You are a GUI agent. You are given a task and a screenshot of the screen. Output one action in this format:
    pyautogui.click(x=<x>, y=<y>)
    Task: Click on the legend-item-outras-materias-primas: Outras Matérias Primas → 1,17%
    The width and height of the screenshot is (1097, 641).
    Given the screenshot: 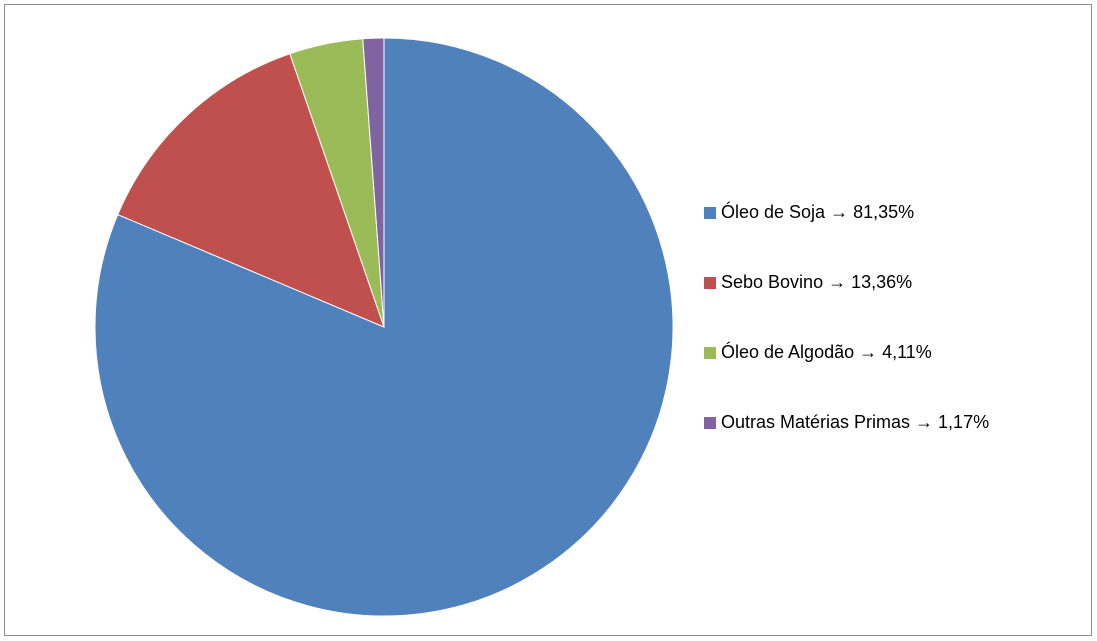 What is the action you would take?
    pyautogui.click(x=894, y=422)
    